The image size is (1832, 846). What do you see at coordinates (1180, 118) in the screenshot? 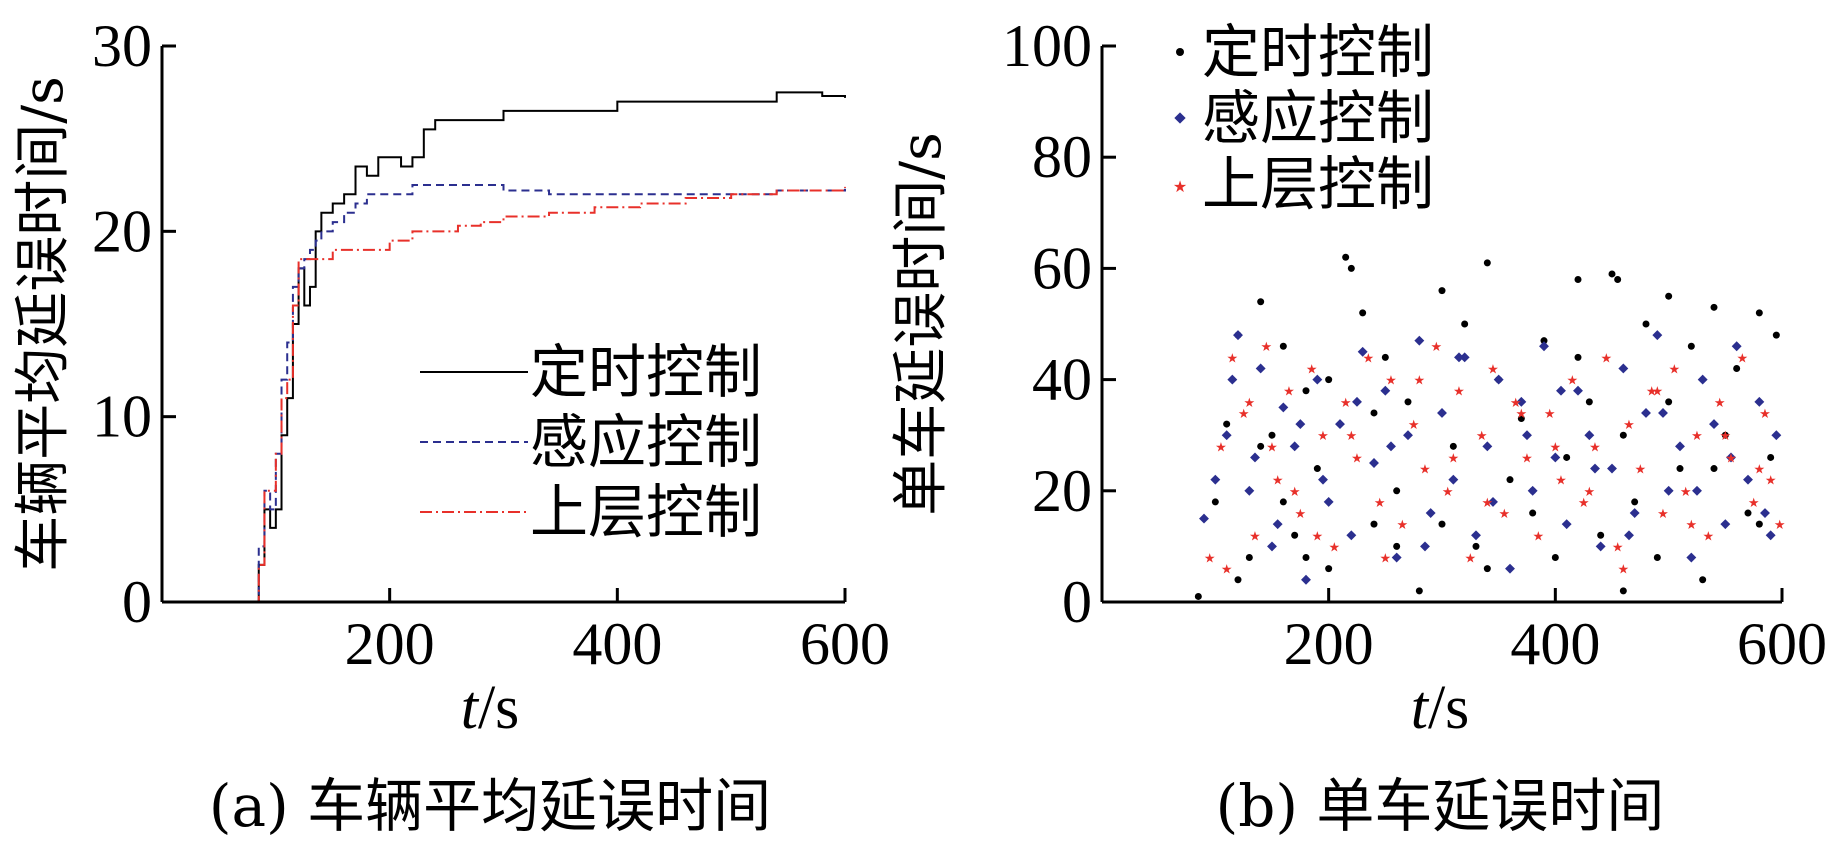
I see `legend-marker-adaptive` at bounding box center [1180, 118].